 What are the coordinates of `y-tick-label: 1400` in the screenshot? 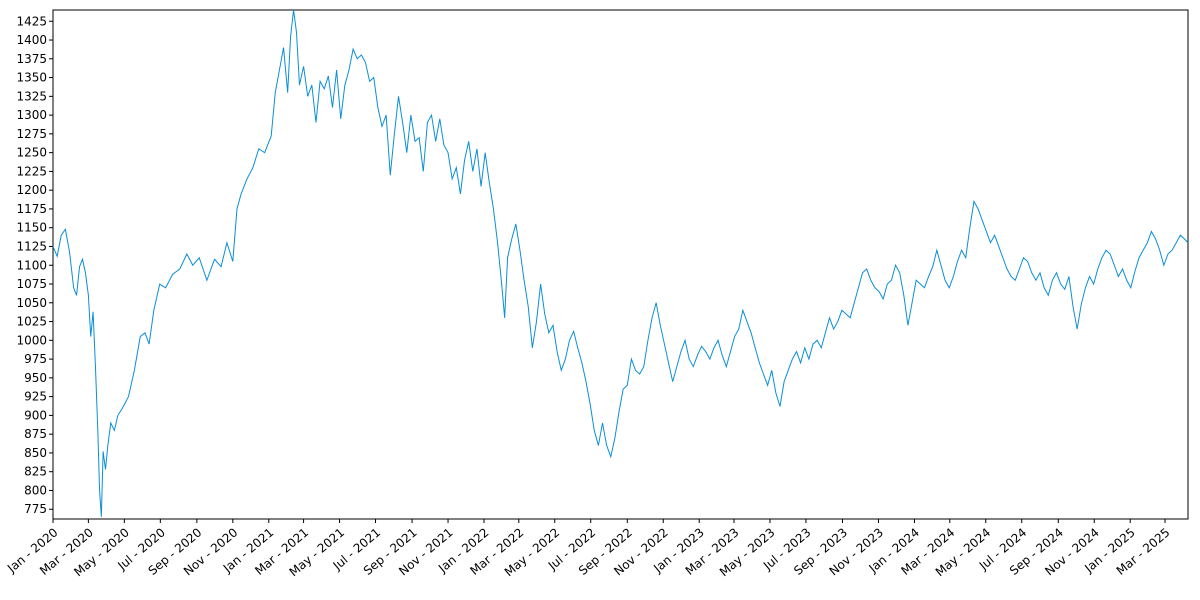 It's located at (31, 40).